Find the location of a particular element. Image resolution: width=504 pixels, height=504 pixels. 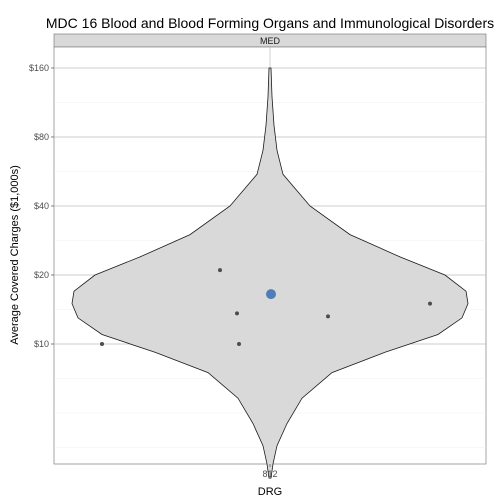

highlight-point is located at coordinates (271, 294).